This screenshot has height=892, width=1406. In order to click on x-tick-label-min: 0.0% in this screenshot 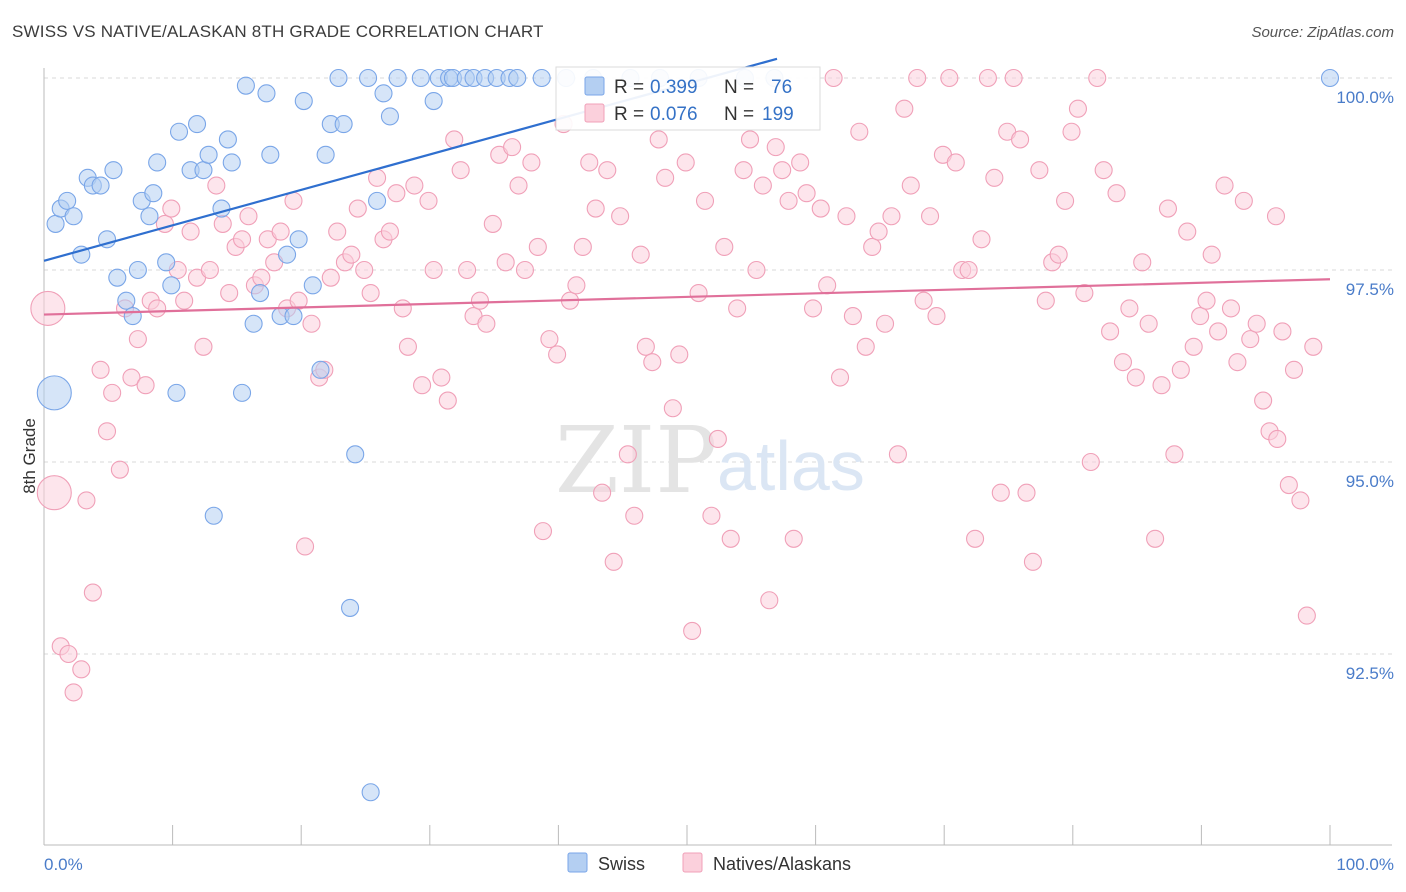, I will do `click(63, 864)`.